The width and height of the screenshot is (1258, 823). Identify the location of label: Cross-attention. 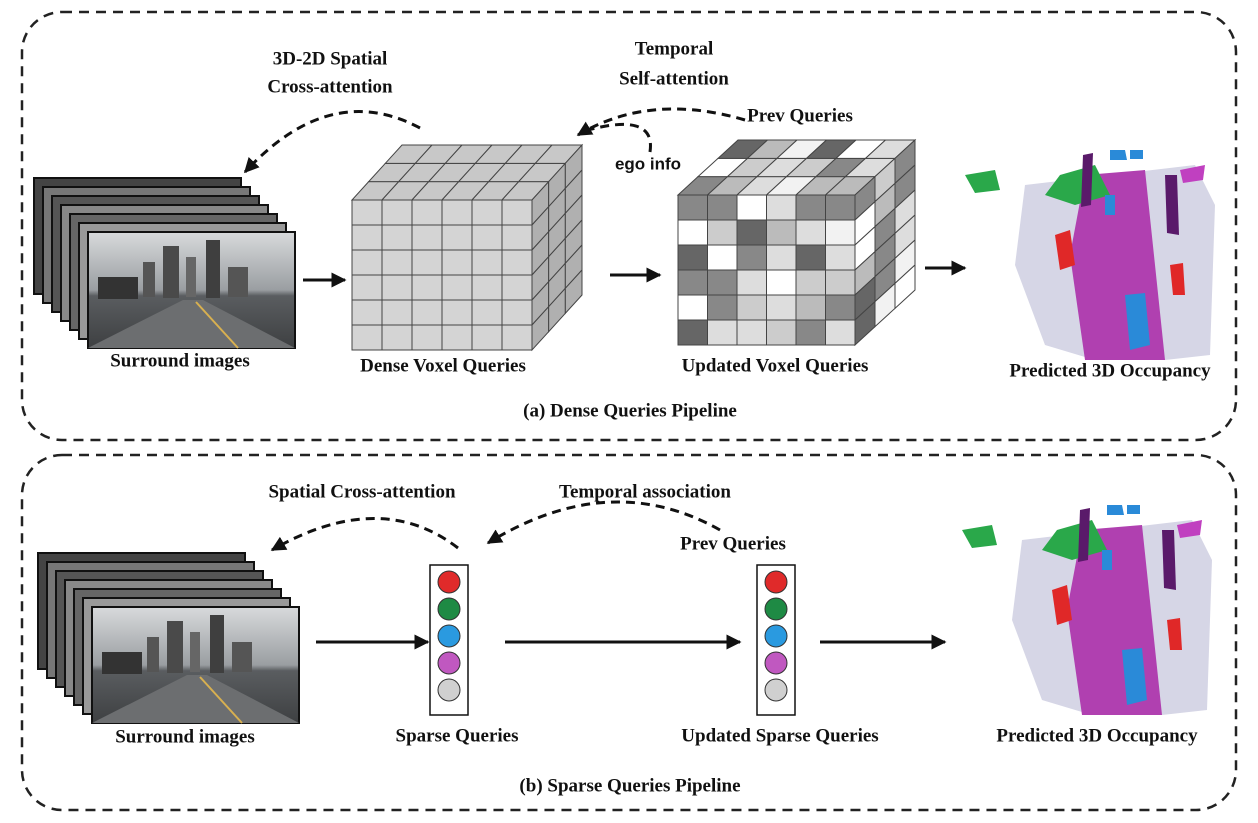
(330, 86).